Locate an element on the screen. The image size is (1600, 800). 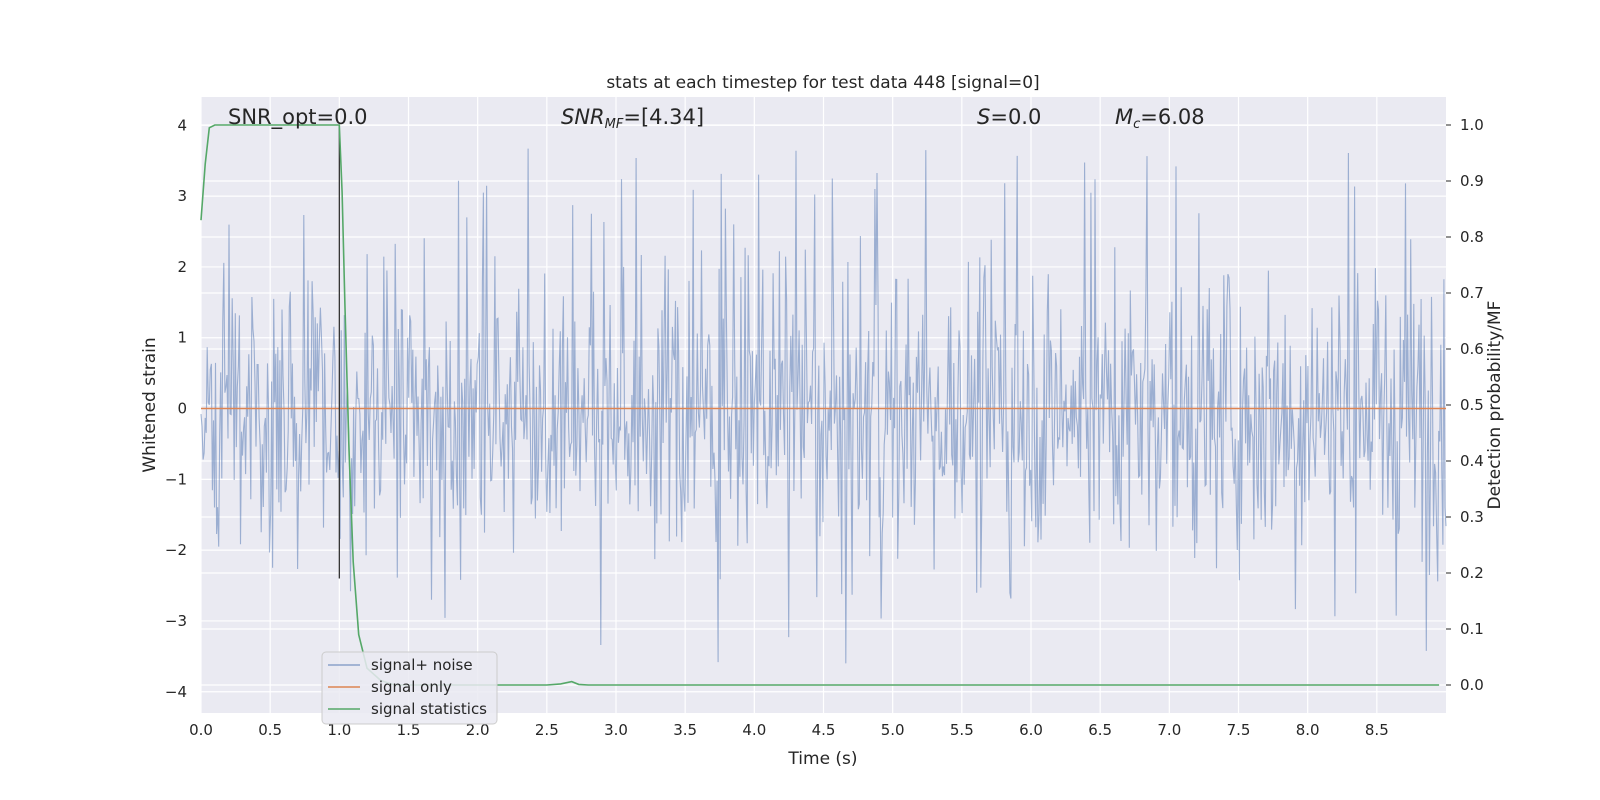
x-tick-label: 0.5 is located at coordinates (270, 730).